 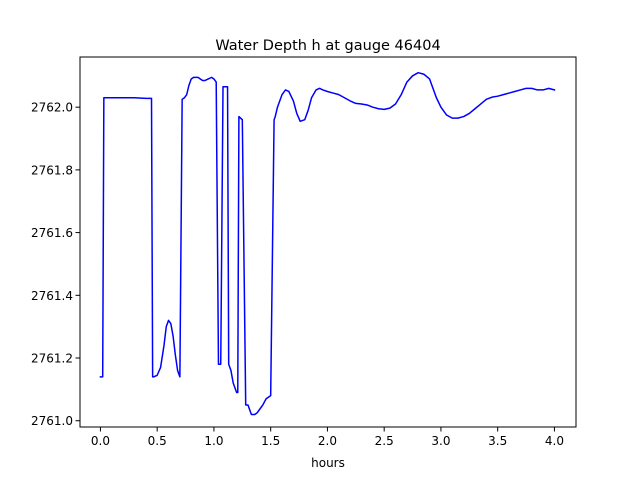 I want to click on y-tick-label: 2761.0, so click(x=52, y=421).